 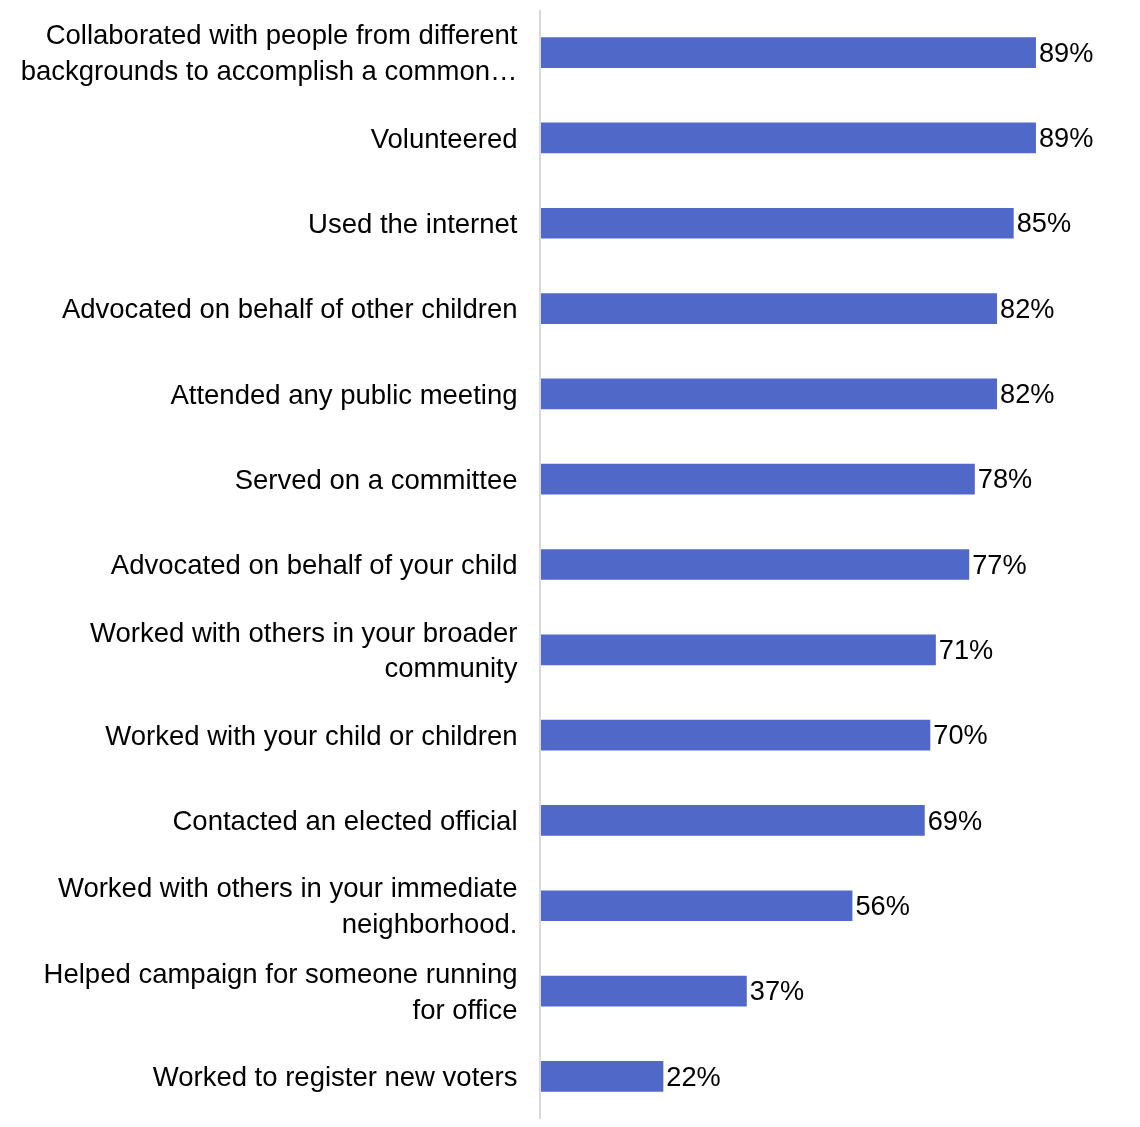 I want to click on data-label: 85%, so click(x=1044, y=223).